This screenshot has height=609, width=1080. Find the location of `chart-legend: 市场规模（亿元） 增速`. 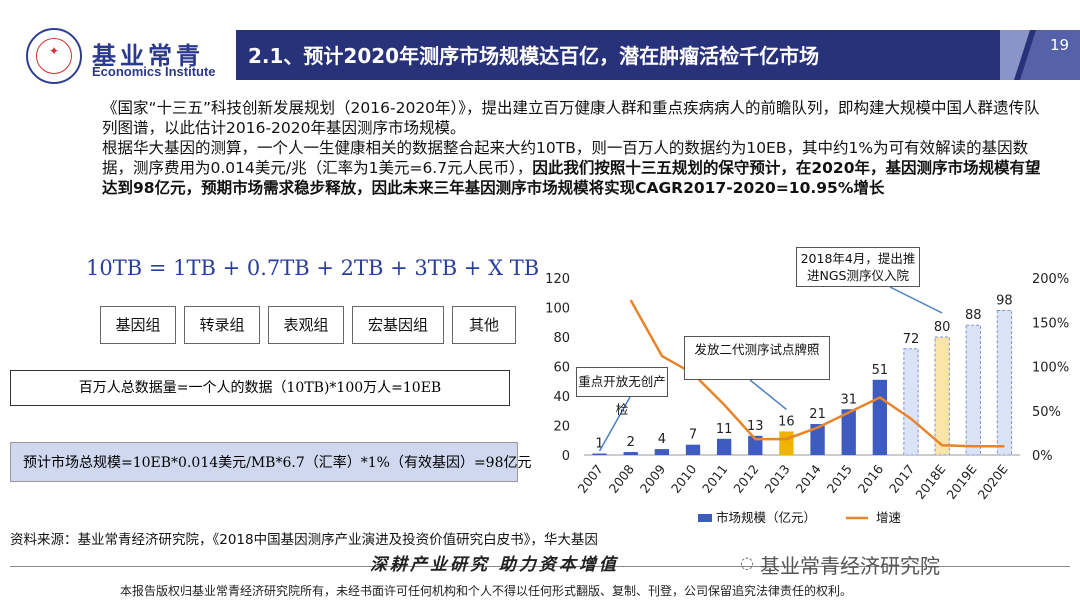

chart-legend: 市场规模（亿元） 增速 is located at coordinates (800, 517).